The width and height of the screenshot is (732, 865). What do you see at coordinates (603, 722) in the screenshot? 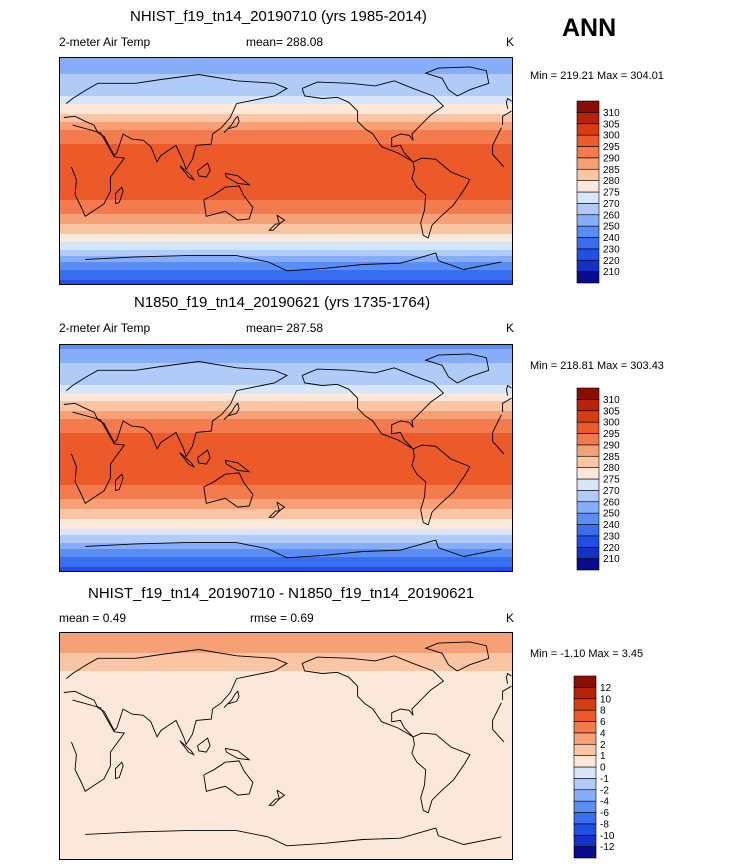
I see `colorbar-tick-label: 6` at bounding box center [603, 722].